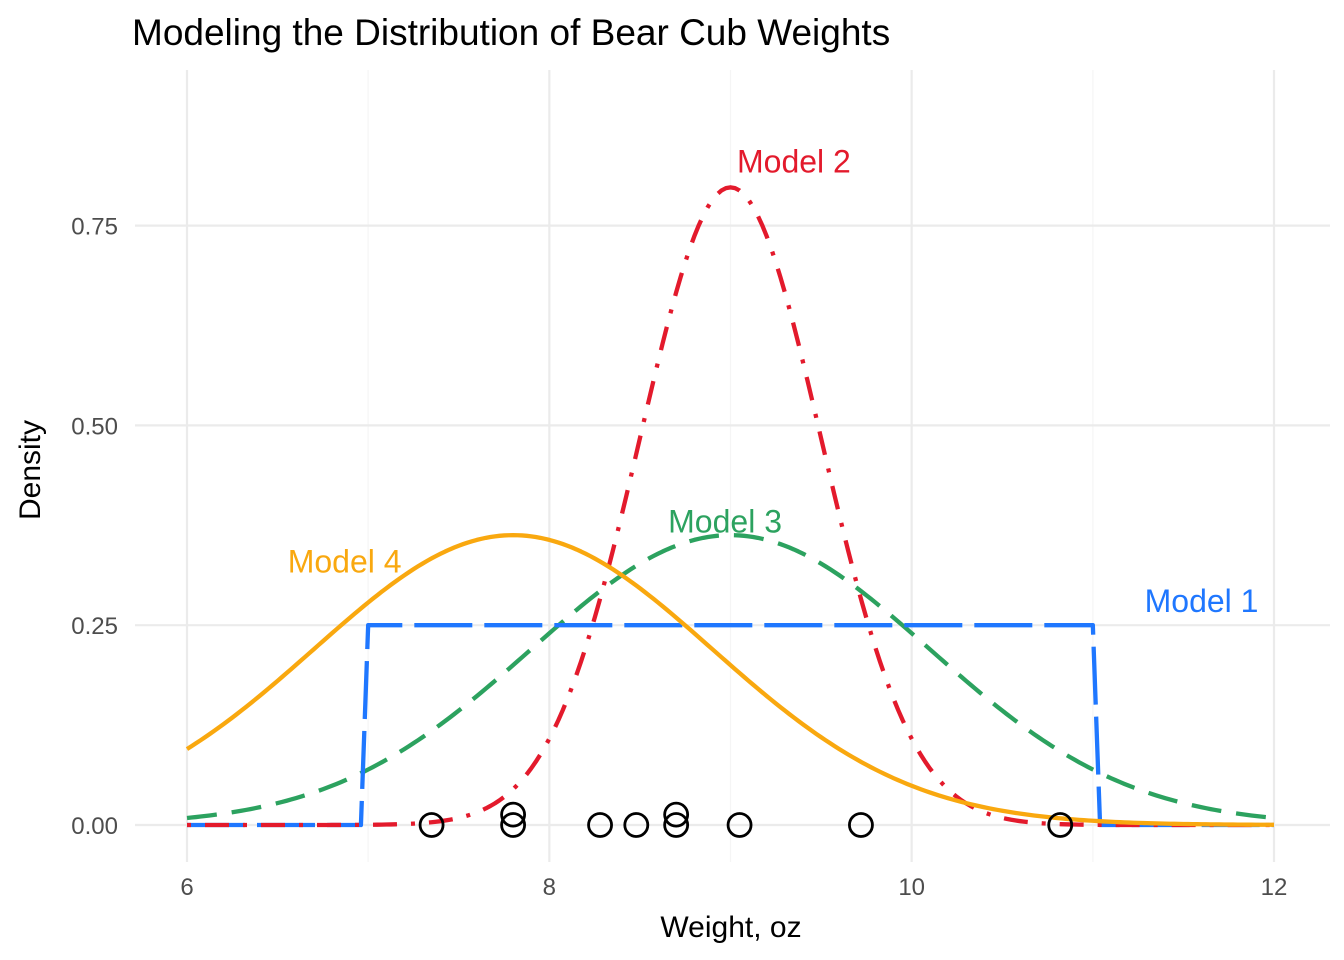  I want to click on label-model-2: Model 2, so click(794, 162).